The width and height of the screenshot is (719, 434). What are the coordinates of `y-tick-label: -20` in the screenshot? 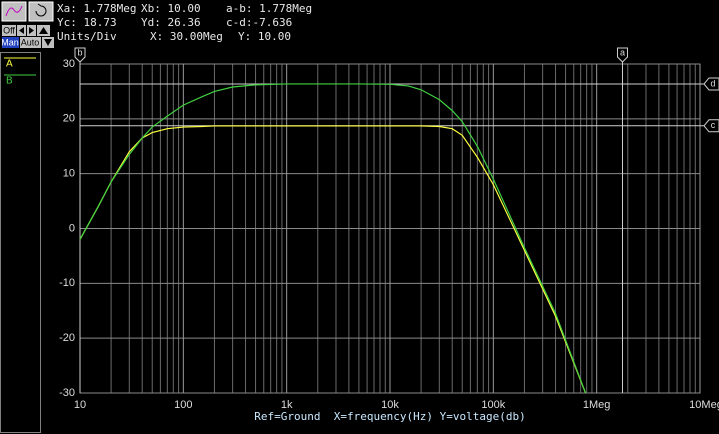 It's located at (67, 338).